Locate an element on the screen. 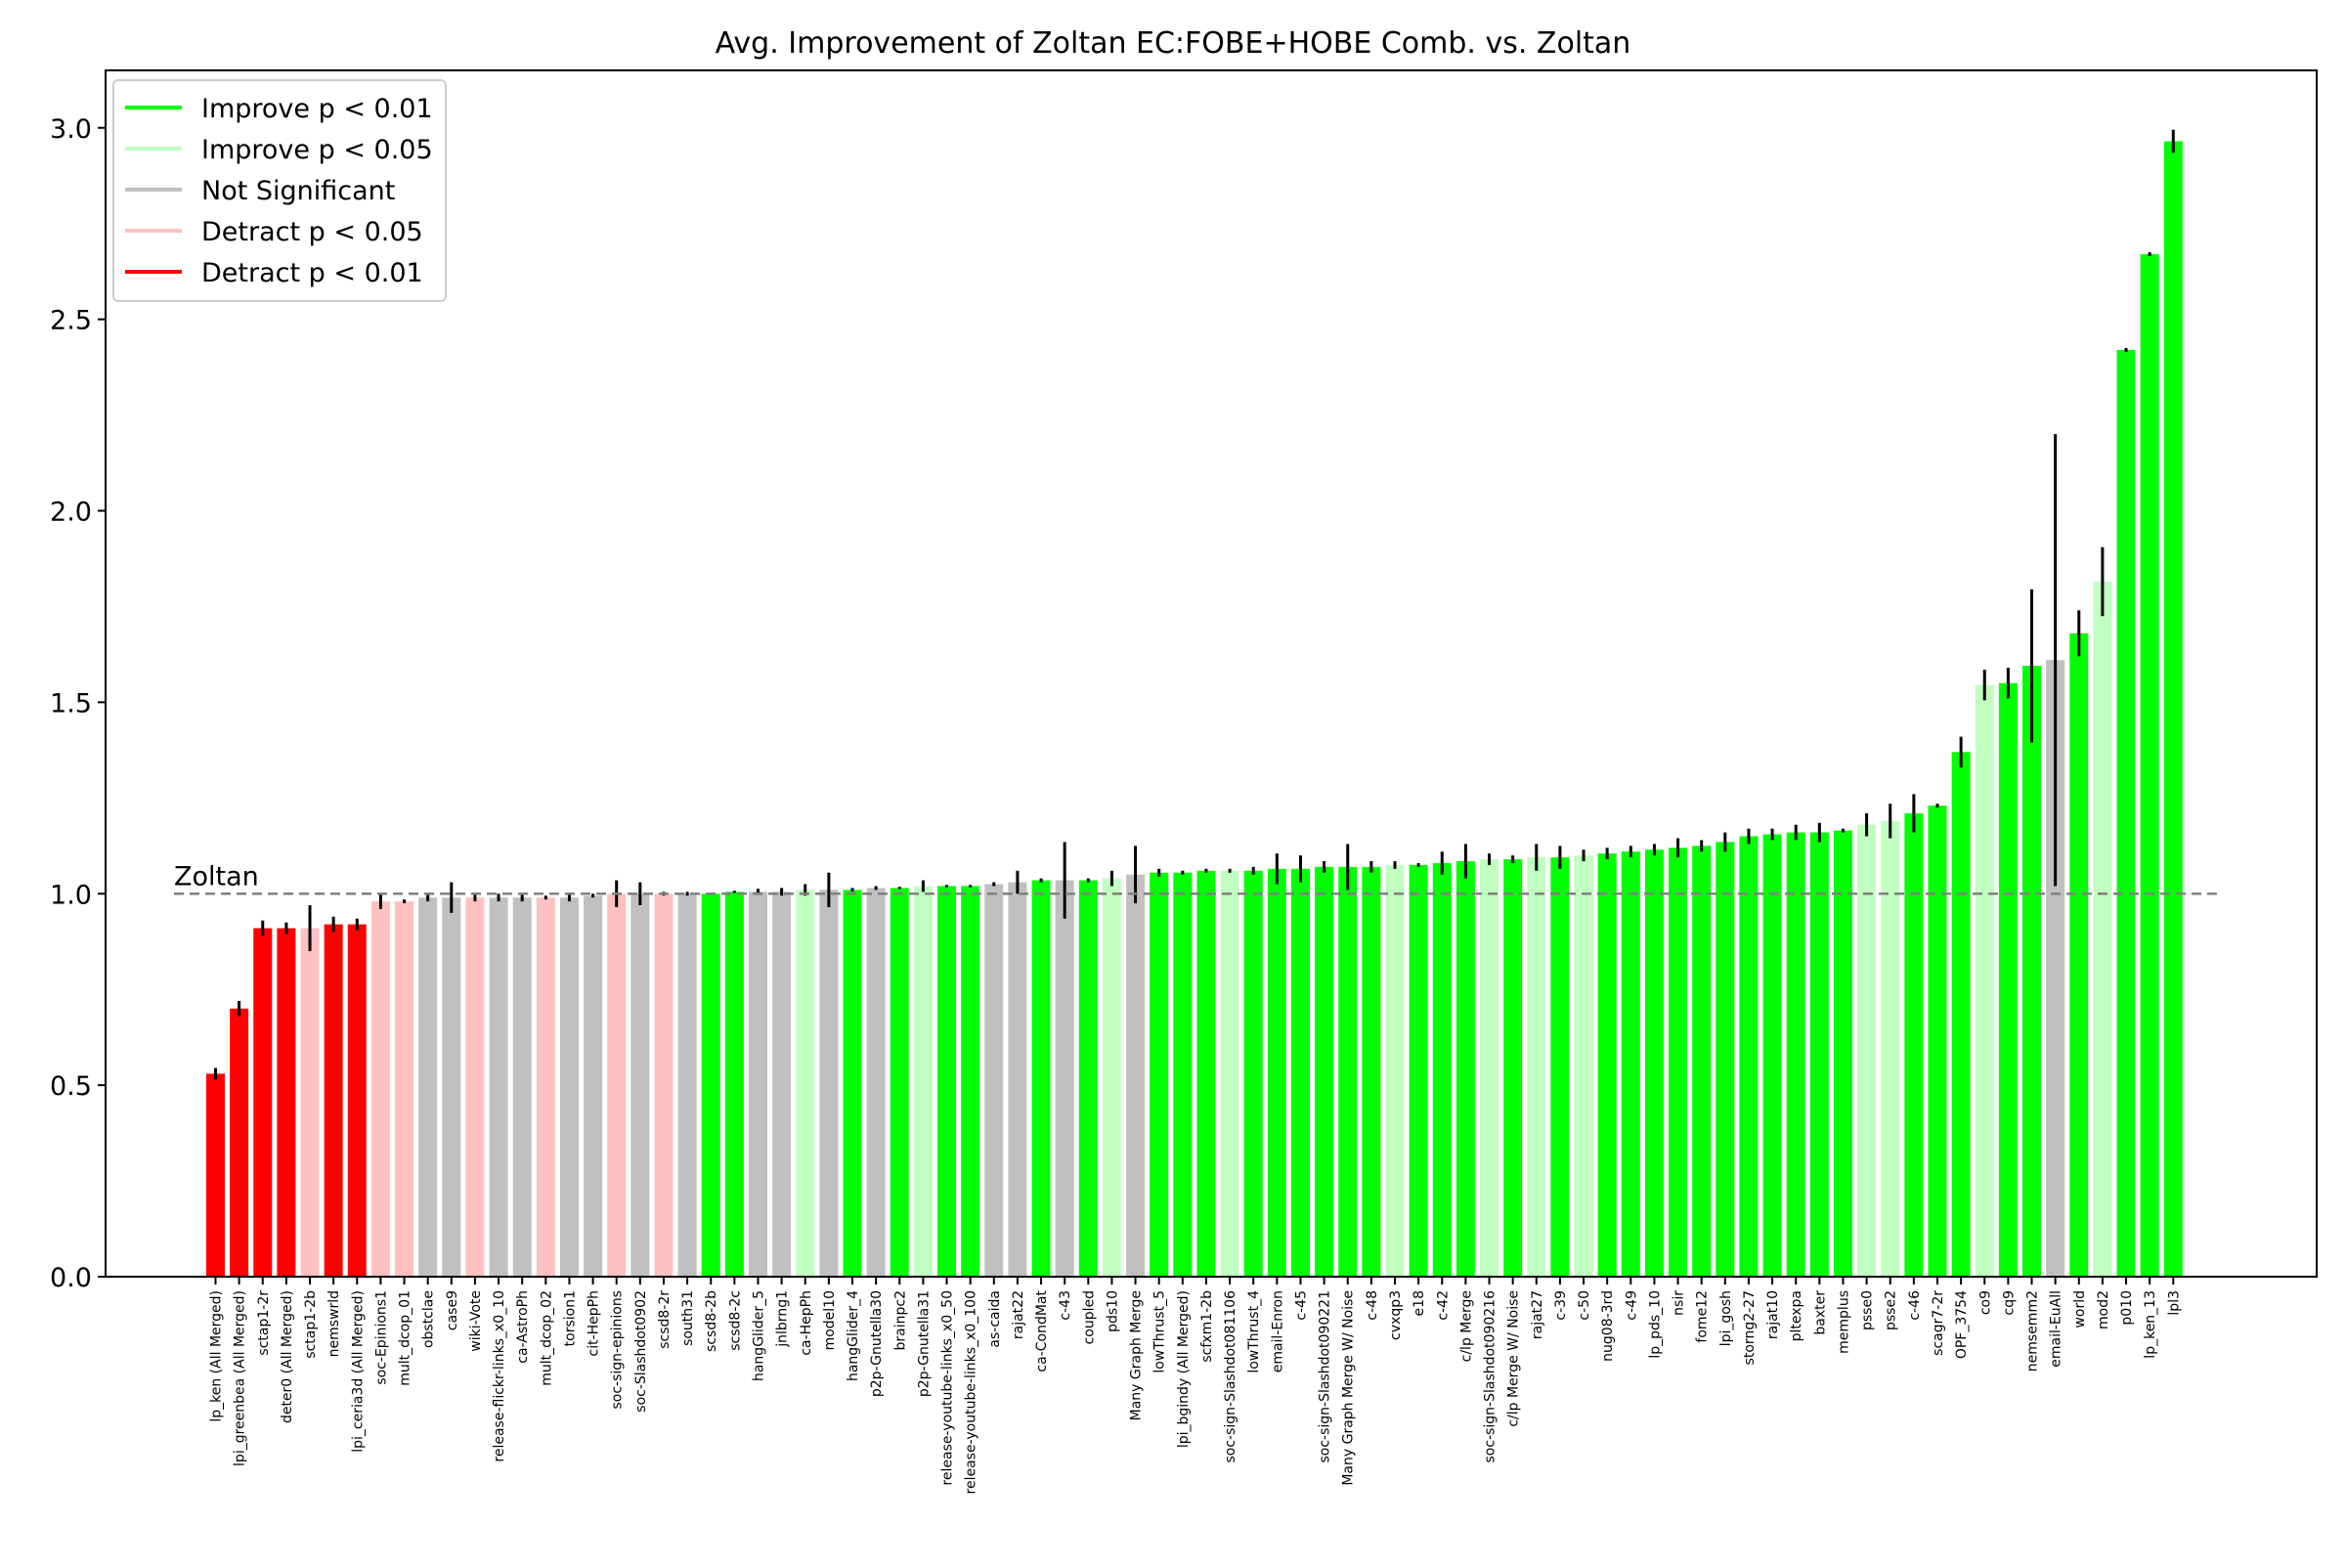  x-tick-label: c-48 is located at coordinates (1372, 1305).